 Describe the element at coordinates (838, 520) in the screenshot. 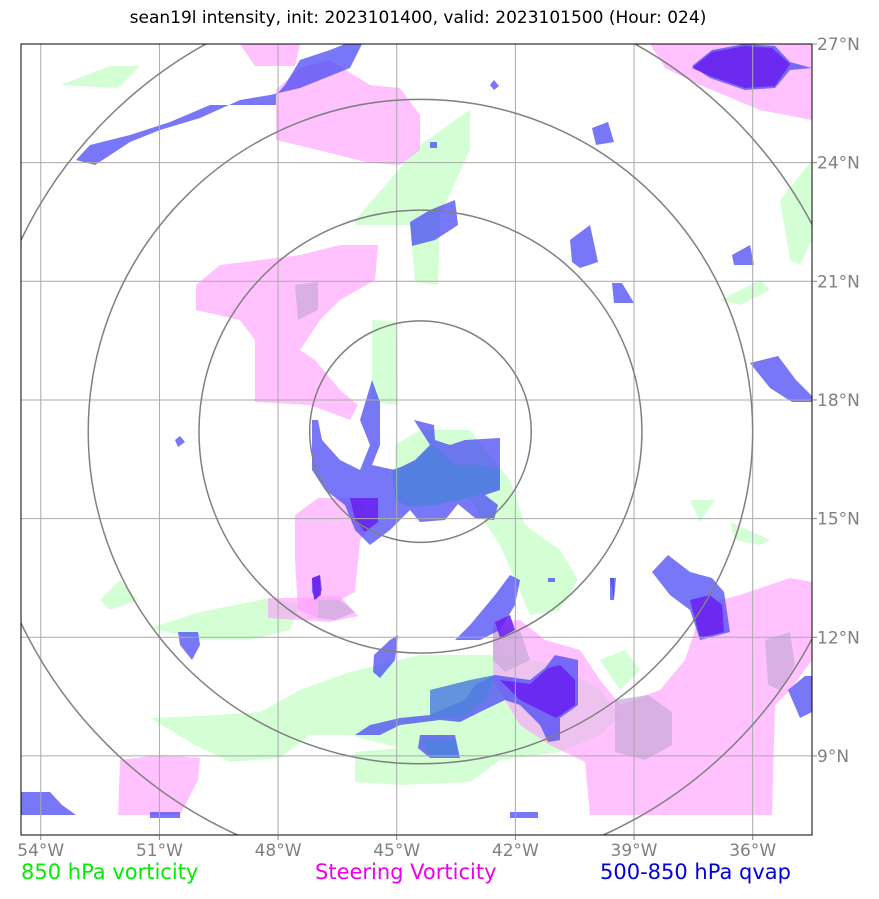

I see `lat-tick-label: 15°N` at that location.